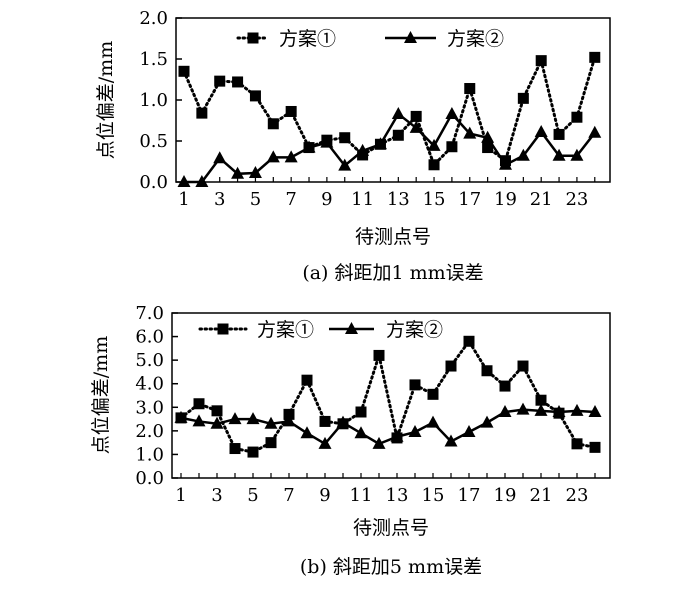 Image resolution: width=700 pixels, height=592 pixels. What do you see at coordinates (576, 199) in the screenshot?
I see `x-tick-label: 23` at bounding box center [576, 199].